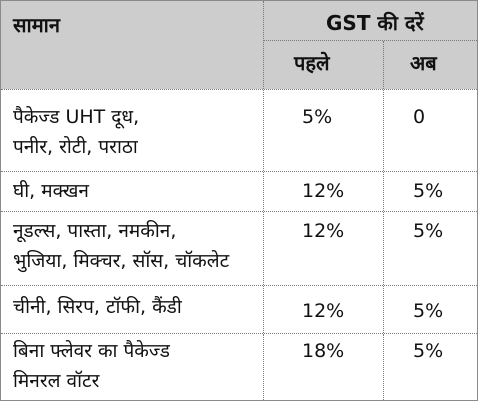  Describe the element at coordinates (423, 63) in the screenshot. I see `header-now-label: अब` at that location.